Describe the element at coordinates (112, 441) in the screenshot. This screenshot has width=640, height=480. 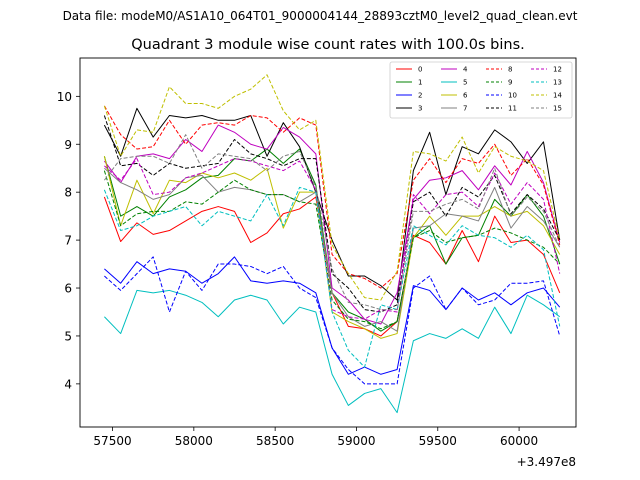
I see `x-tick-label: 57500` at that location.